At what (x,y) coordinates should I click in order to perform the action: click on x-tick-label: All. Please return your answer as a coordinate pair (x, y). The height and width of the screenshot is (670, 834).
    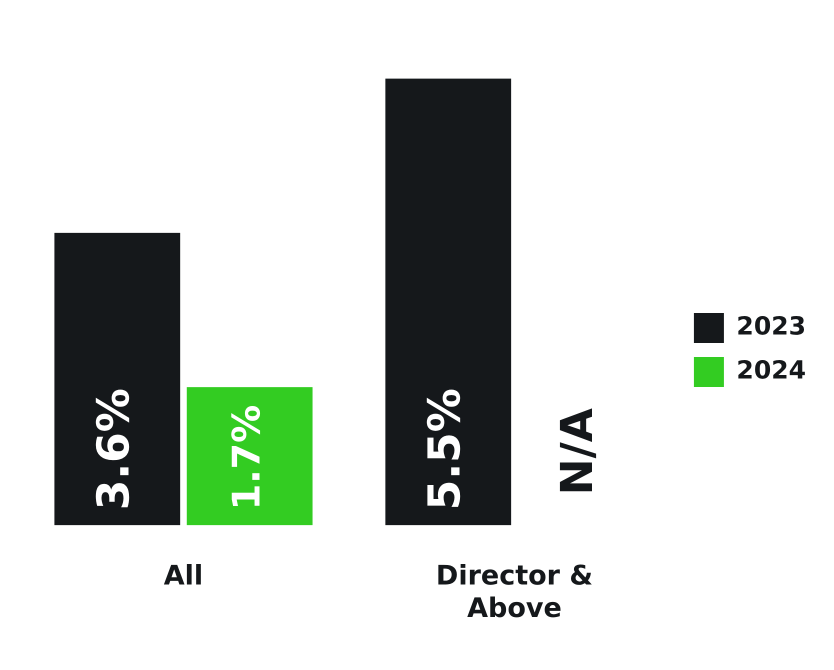
    Looking at the image, I should click on (184, 576).